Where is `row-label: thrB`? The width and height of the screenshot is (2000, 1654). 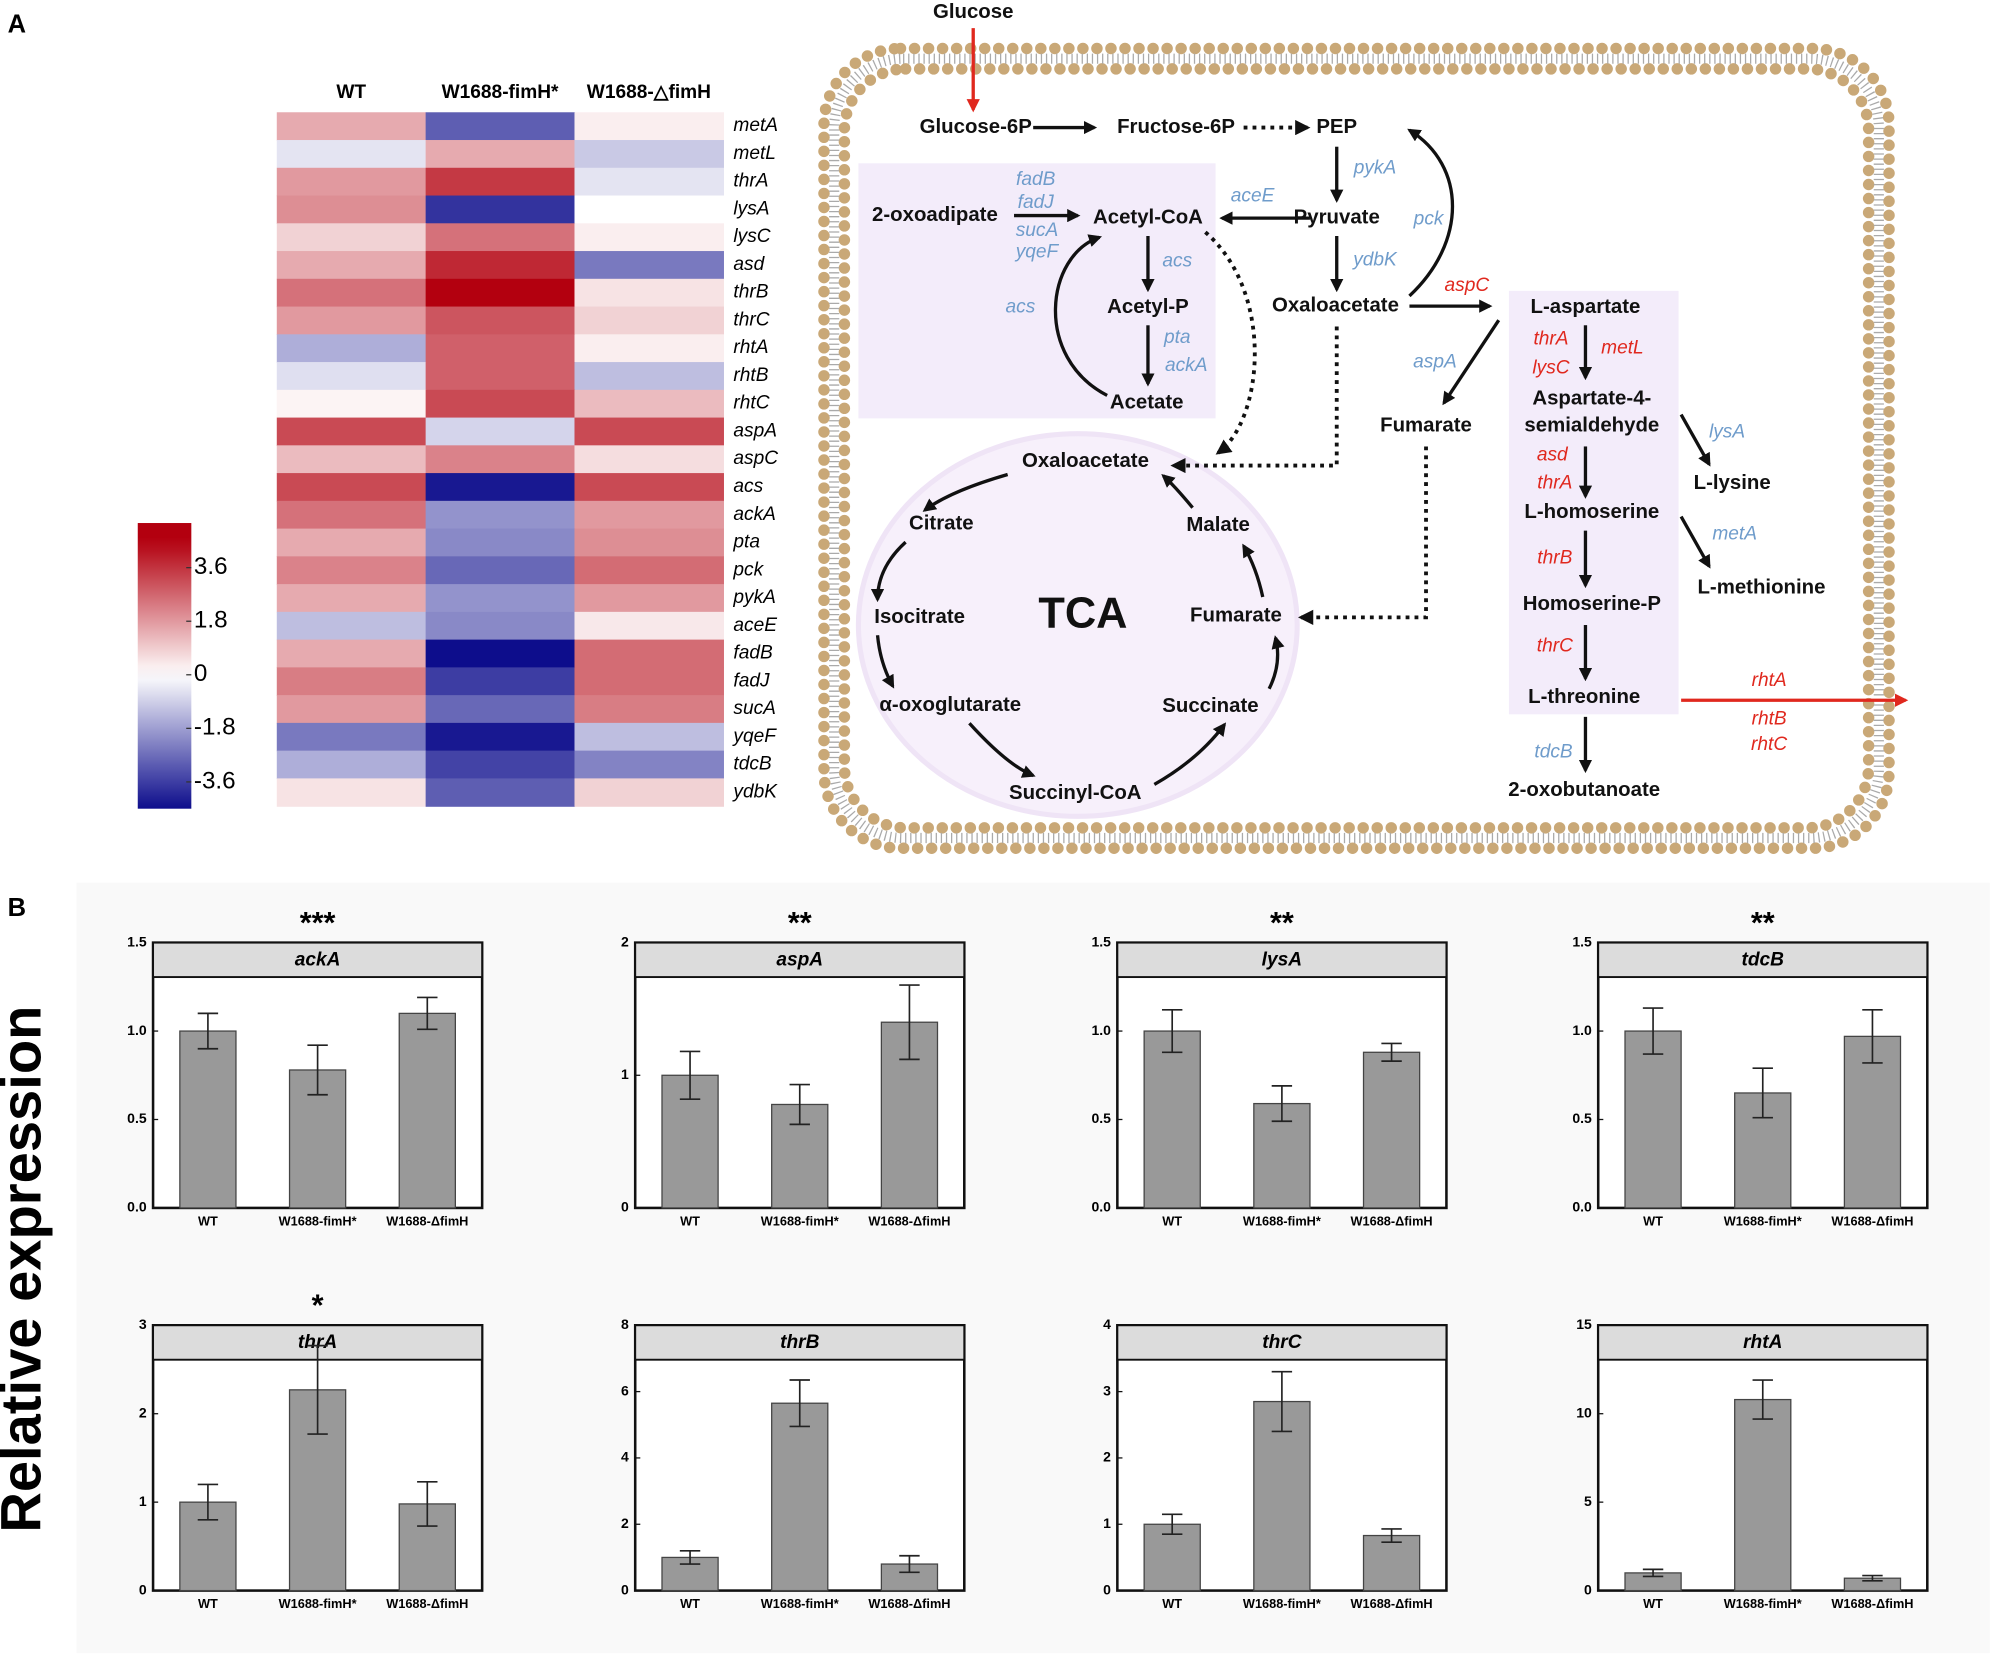
row-label: thrB is located at coordinates (750, 292).